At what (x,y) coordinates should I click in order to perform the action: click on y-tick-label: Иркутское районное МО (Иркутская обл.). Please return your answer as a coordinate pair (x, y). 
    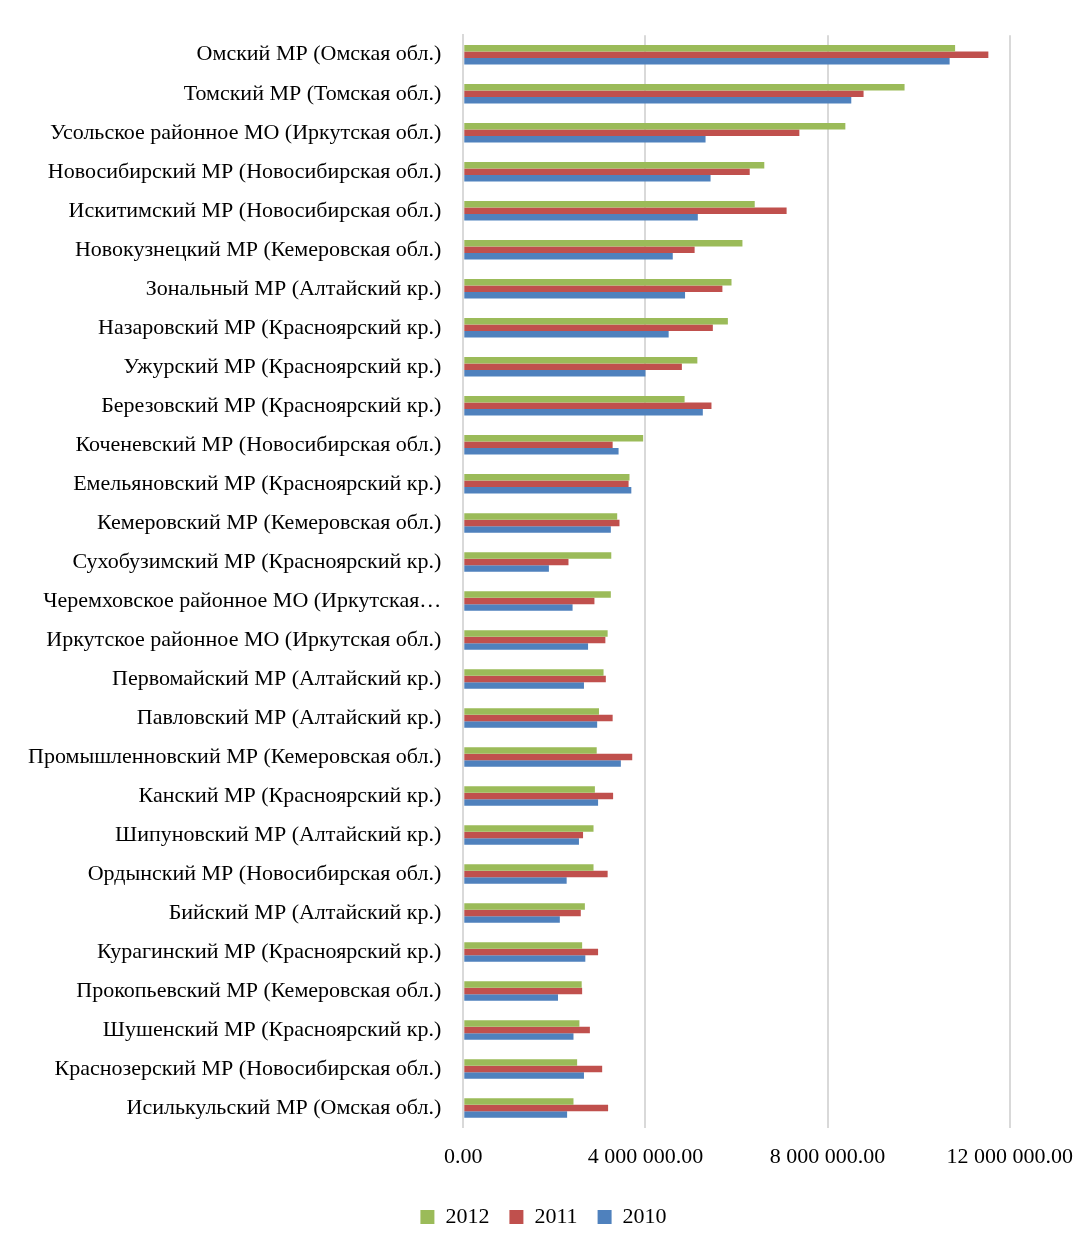
    Looking at the image, I should click on (244, 638).